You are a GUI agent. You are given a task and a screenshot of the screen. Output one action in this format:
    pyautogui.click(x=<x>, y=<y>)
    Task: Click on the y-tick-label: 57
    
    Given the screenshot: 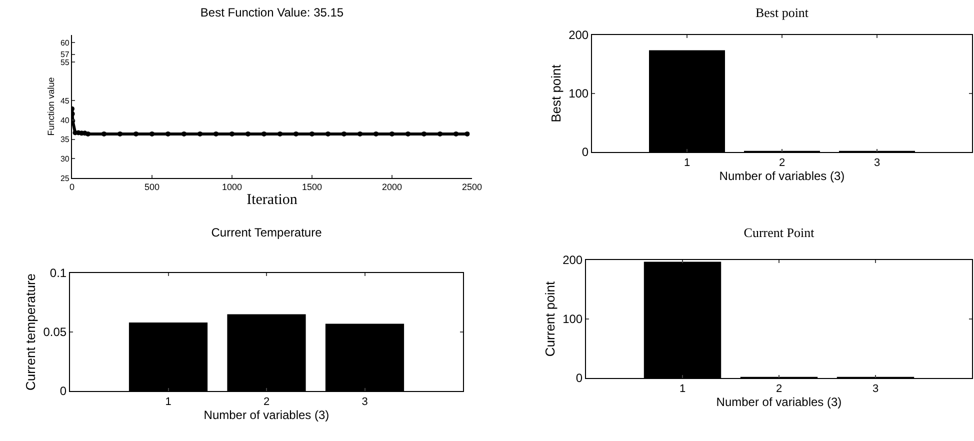 What is the action you would take?
    pyautogui.click(x=65, y=55)
    